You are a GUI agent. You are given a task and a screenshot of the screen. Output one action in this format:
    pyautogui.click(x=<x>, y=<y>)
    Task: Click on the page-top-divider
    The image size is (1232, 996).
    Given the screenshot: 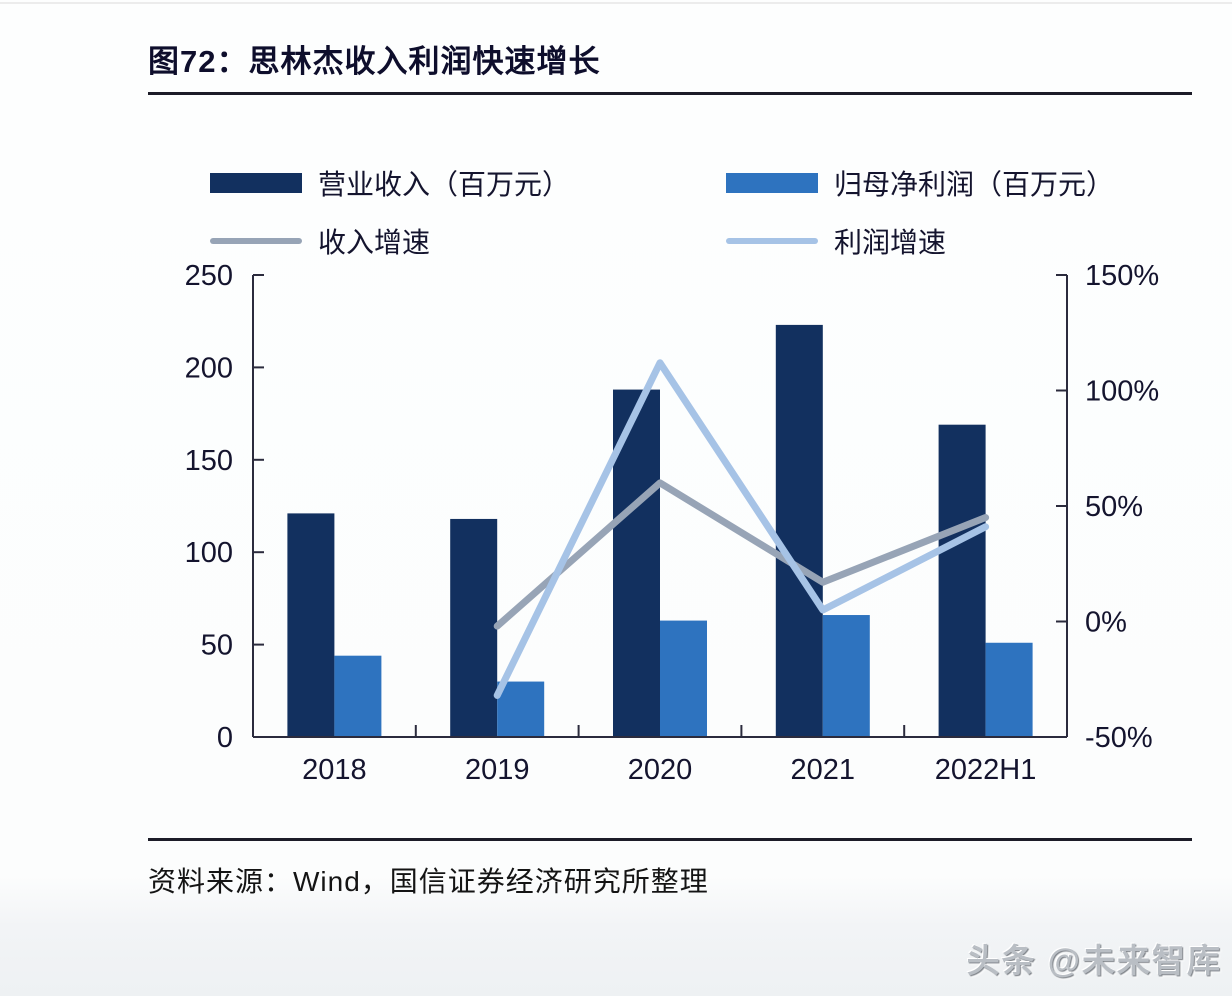 What is the action you would take?
    pyautogui.click(x=616, y=3)
    